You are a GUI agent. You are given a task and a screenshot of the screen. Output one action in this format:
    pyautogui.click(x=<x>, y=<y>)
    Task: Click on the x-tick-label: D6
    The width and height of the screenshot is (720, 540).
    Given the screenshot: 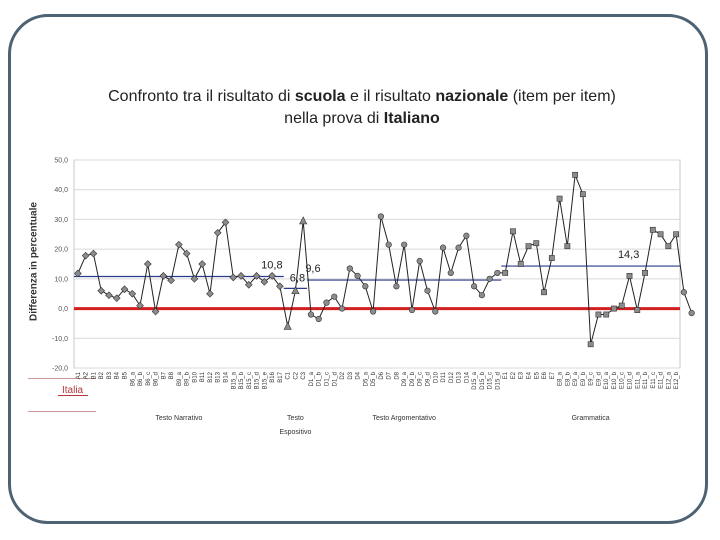 What is the action you would take?
    pyautogui.click(x=382, y=375)
    